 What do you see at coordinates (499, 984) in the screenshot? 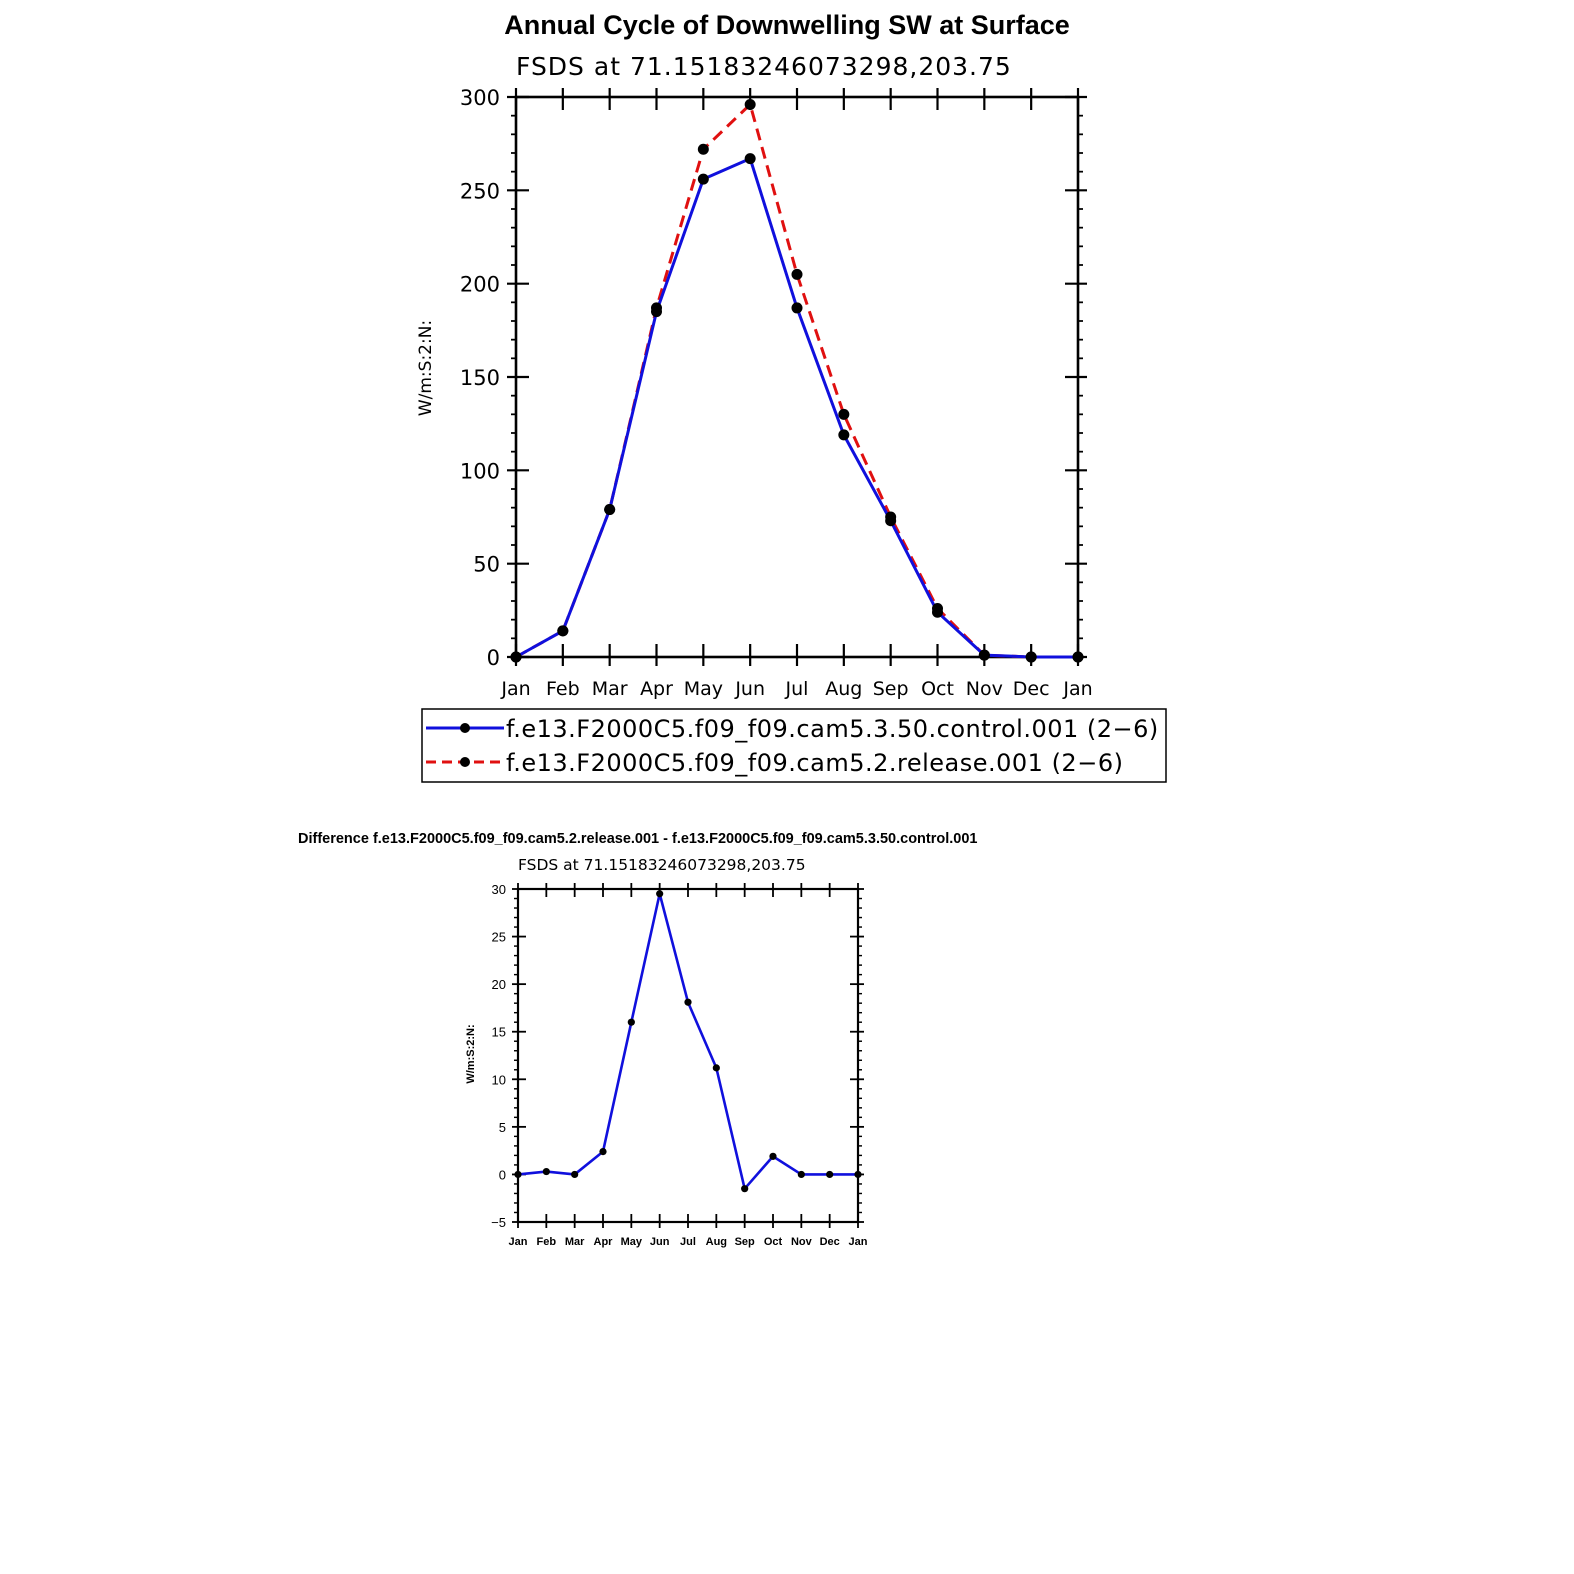
I see `y-tick-label: 20` at bounding box center [499, 984].